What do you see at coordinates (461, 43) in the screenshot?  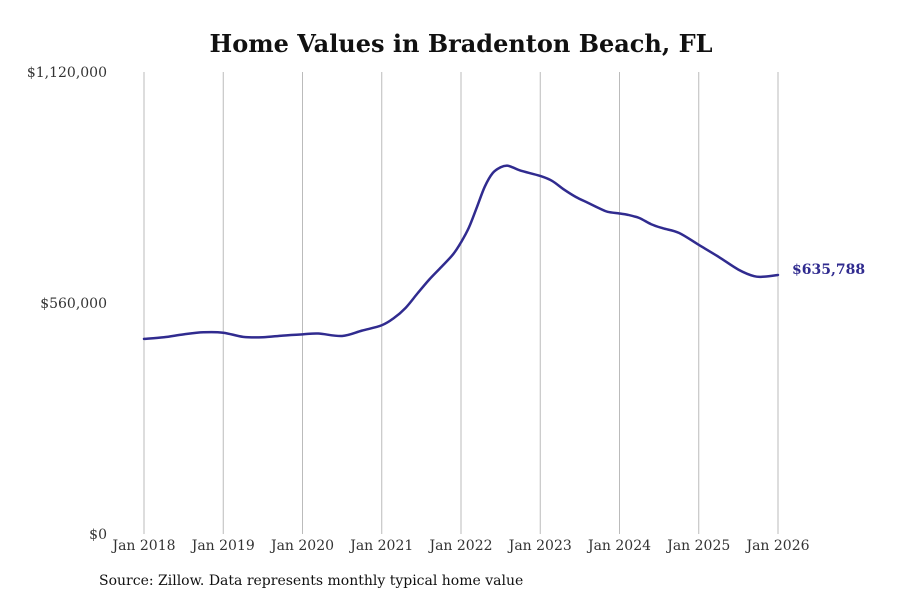 I see `chart-title: Home Values in Bradenton Beach, FL` at bounding box center [461, 43].